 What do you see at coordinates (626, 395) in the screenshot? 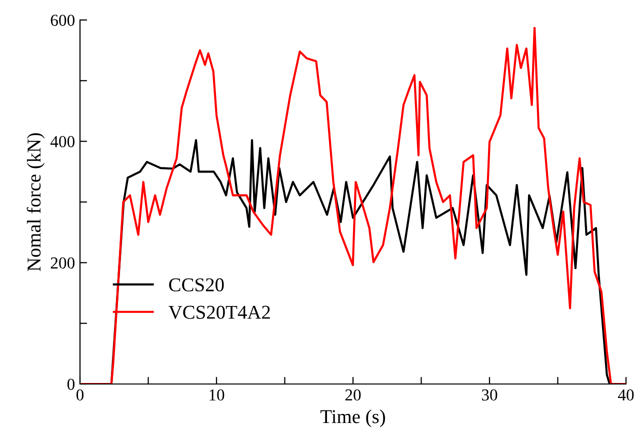
I see `x-tick-label: 40` at bounding box center [626, 395].